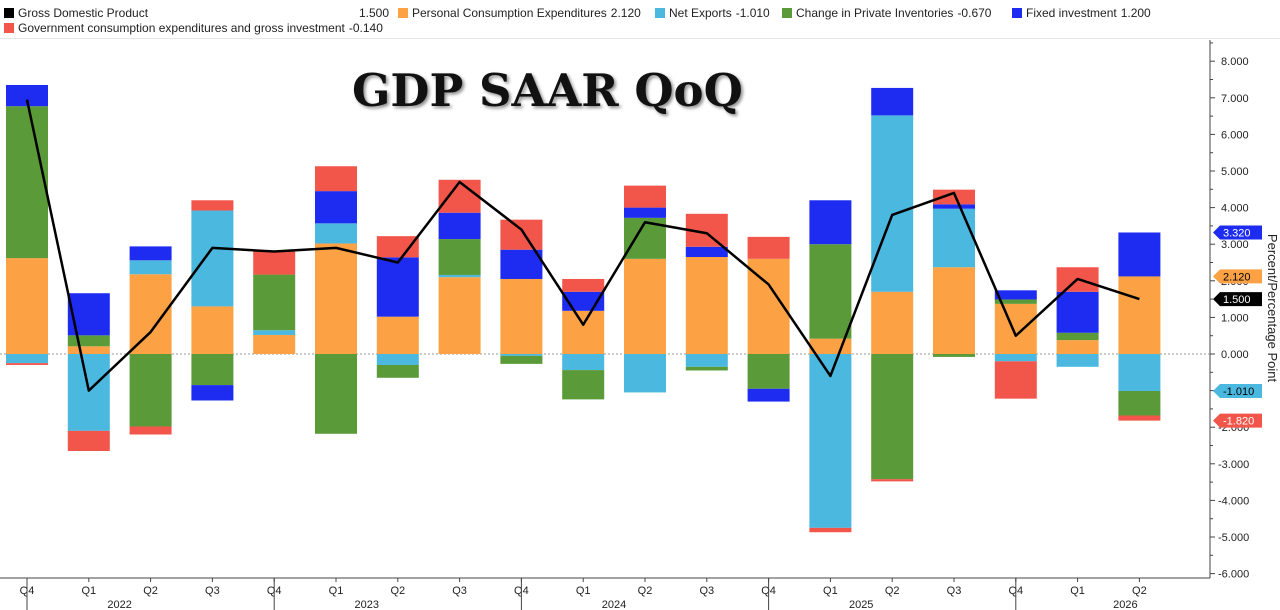  I want to click on legend-item: Change in Private Inventories -0.670, so click(886, 13).